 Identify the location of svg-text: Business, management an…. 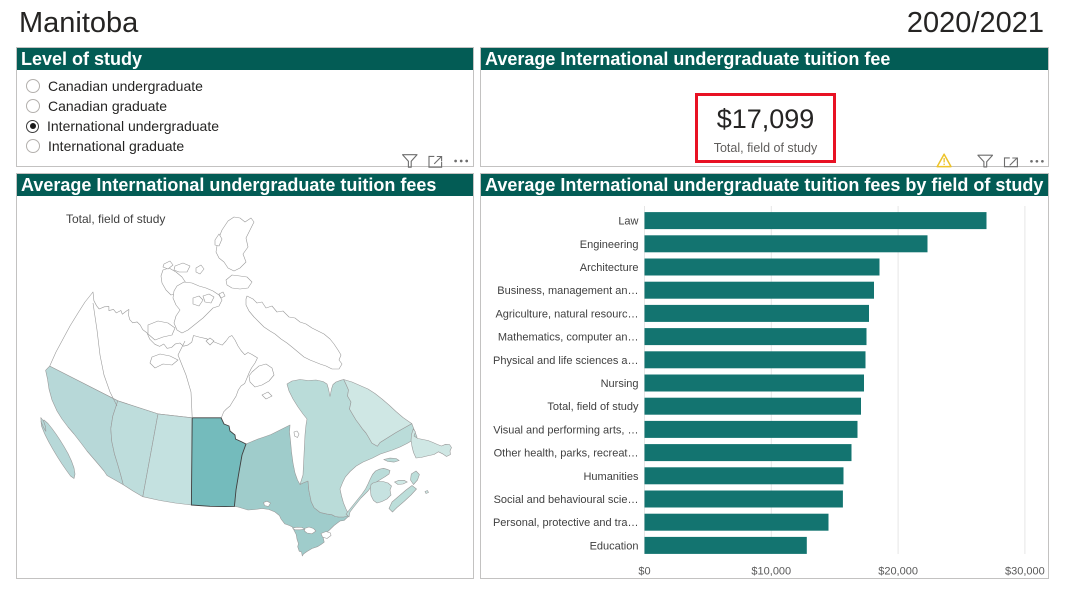
(567, 291).